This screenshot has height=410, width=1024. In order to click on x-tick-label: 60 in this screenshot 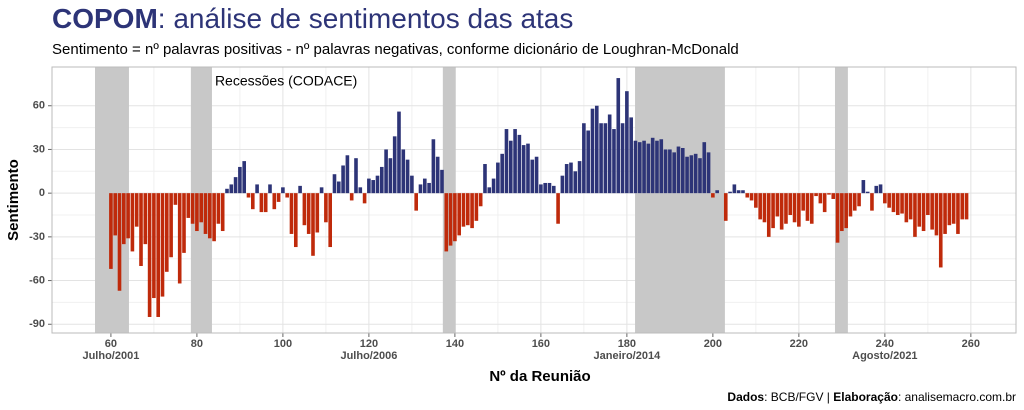, I will do `click(111, 344)`.